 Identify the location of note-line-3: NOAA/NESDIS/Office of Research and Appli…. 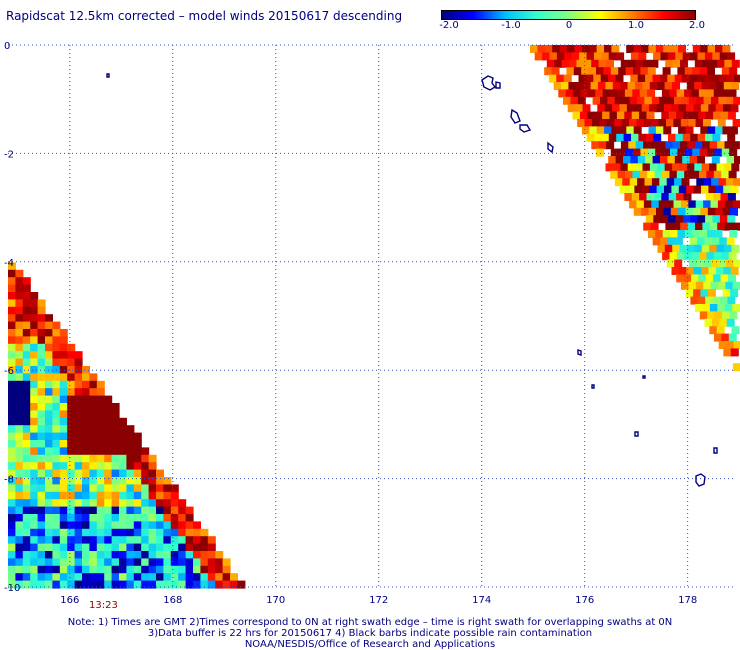
(370, 644).